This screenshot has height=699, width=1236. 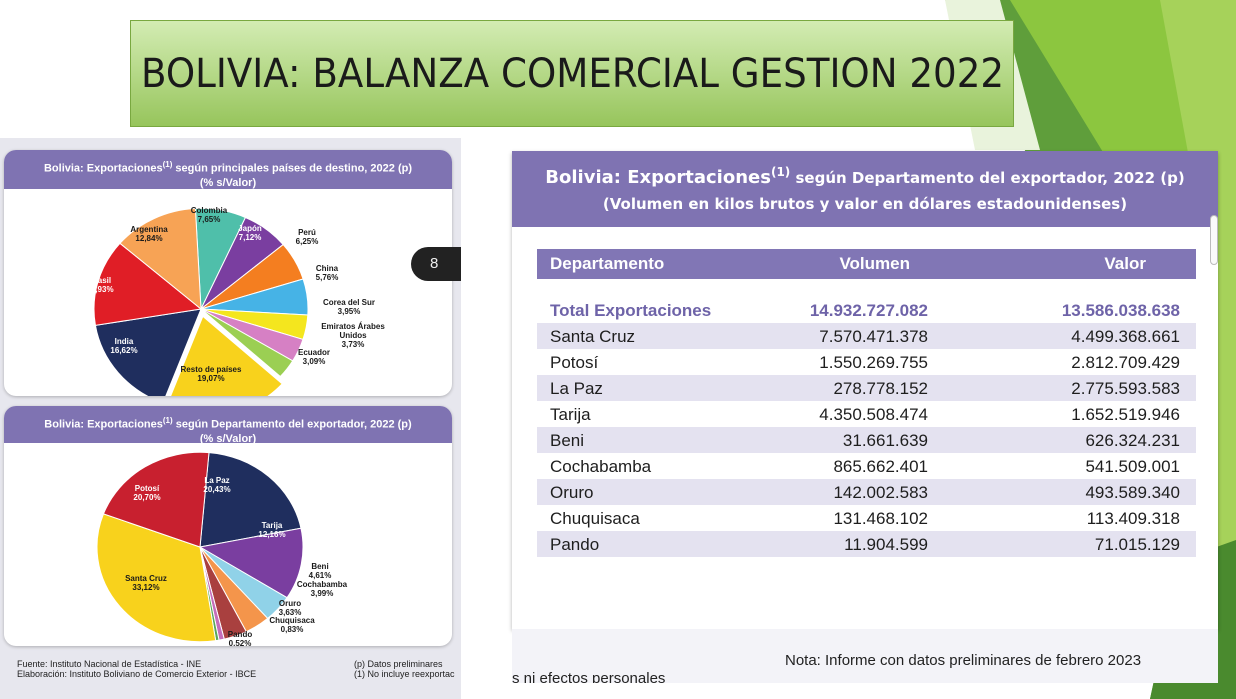 I want to click on pie-label-value-beni: 4,61%, so click(x=320, y=575).